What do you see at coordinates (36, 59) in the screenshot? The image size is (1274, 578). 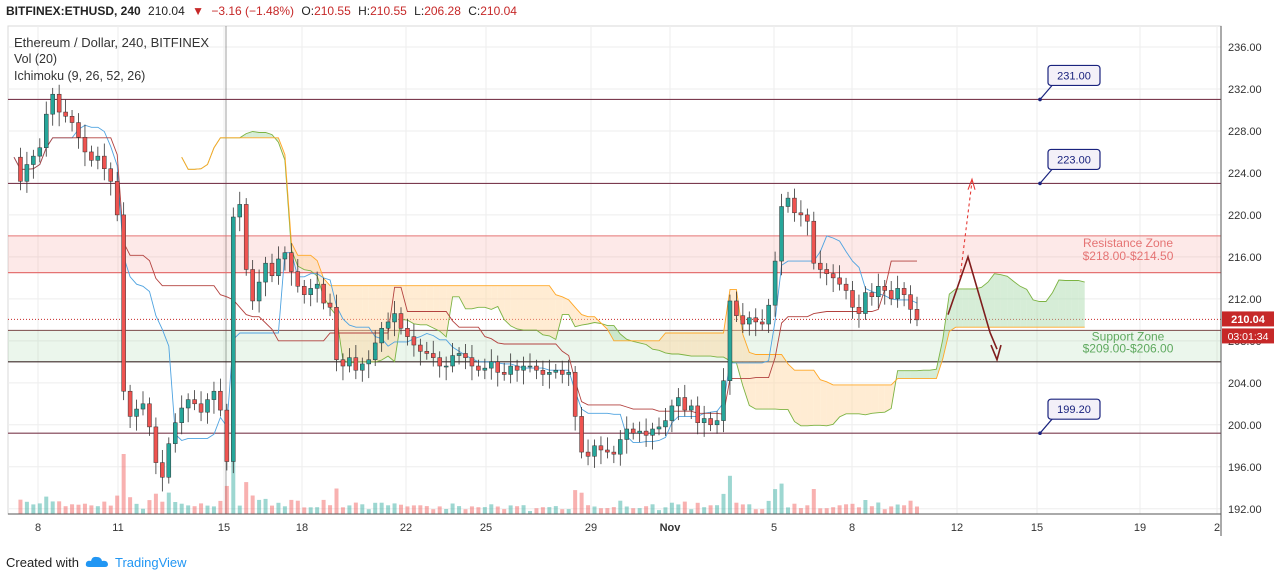 I see `legend-volume: Vol (20)` at bounding box center [36, 59].